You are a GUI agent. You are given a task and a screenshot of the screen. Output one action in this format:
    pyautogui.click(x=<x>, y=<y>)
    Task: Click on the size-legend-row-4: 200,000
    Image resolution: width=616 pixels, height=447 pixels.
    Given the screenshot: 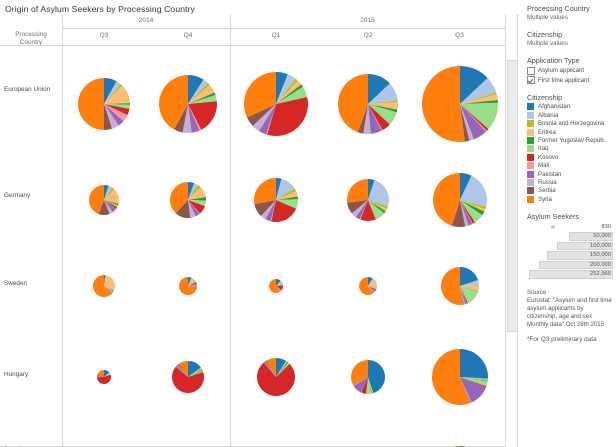 What is the action you would take?
    pyautogui.click(x=570, y=265)
    